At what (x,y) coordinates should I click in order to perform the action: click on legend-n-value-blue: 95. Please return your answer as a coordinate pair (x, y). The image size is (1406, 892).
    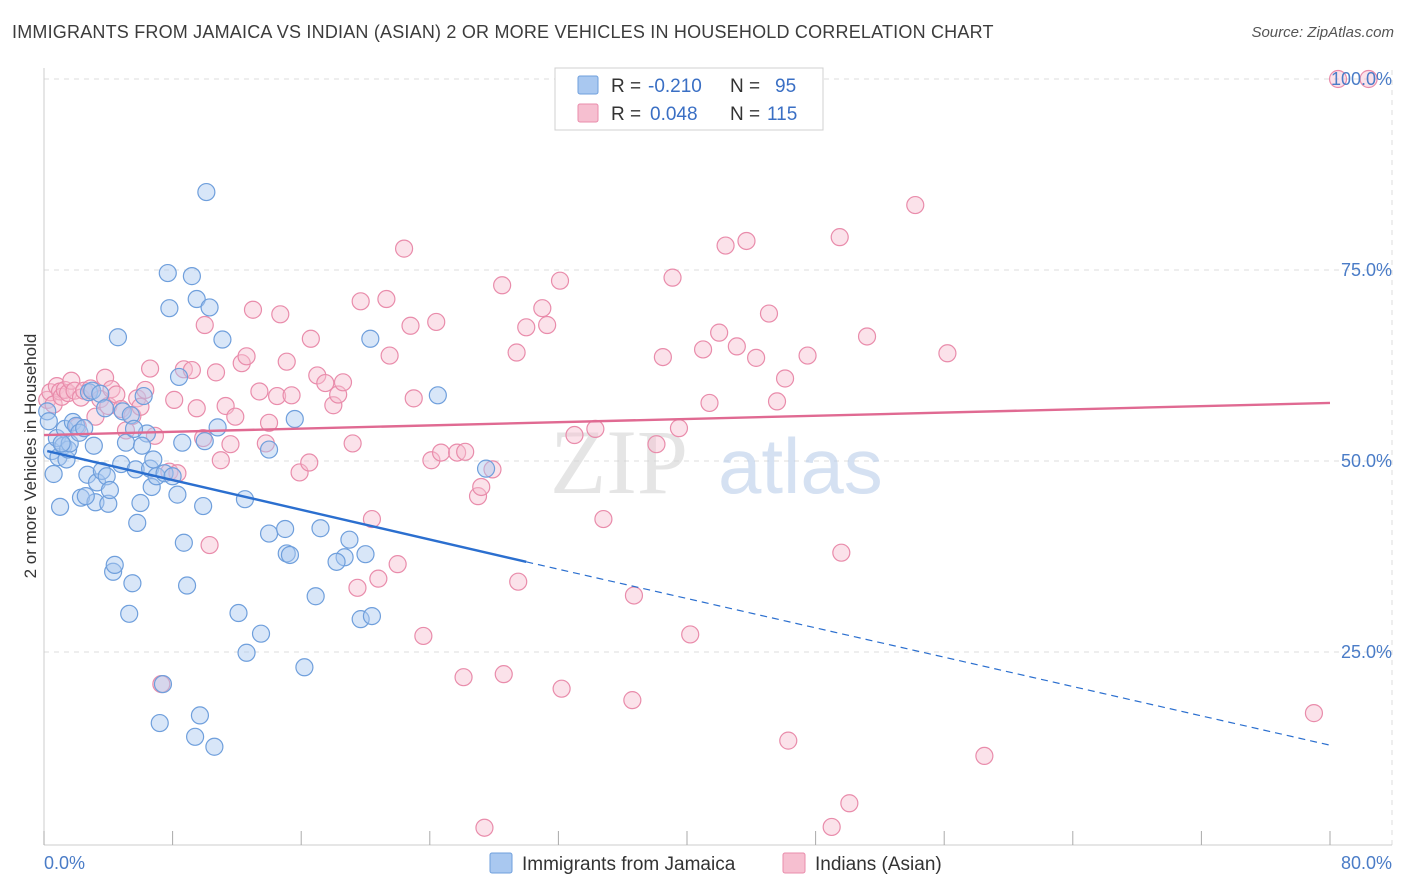
    Looking at the image, I should click on (785, 86).